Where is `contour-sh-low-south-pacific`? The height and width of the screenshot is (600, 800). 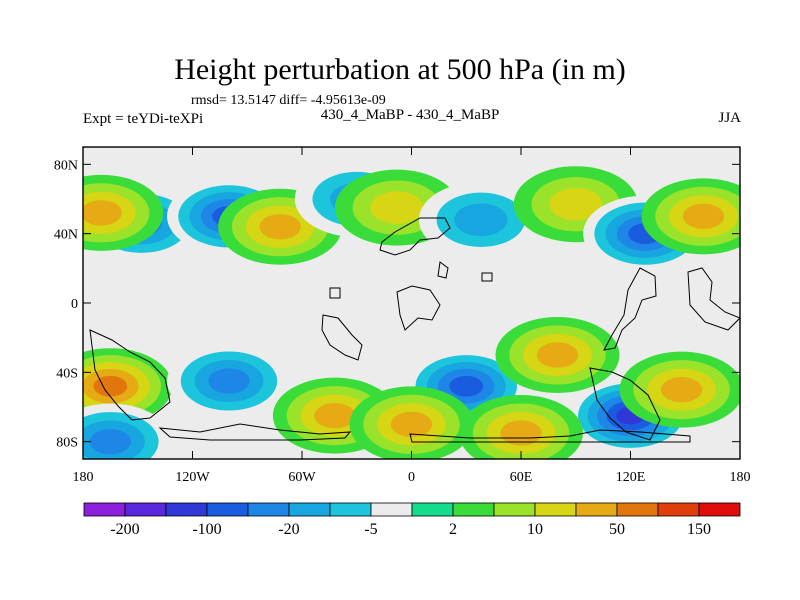
contour-sh-low-south-pacific is located at coordinates (229, 381).